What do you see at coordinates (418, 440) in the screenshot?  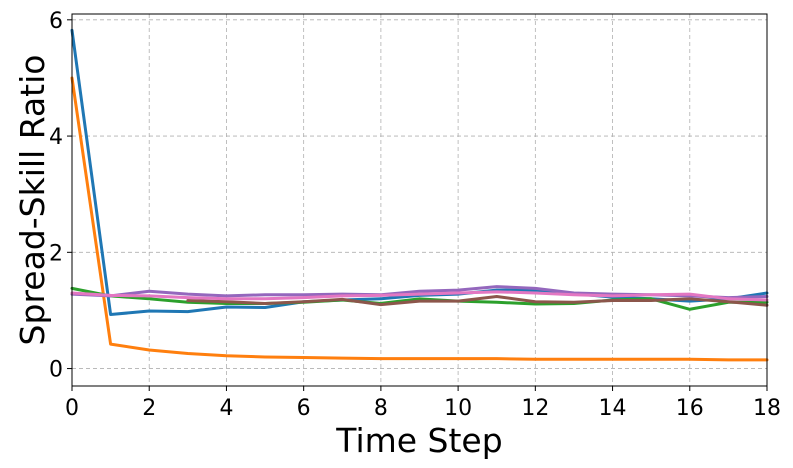 I see `x-axis-label: Time Step` at bounding box center [418, 440].